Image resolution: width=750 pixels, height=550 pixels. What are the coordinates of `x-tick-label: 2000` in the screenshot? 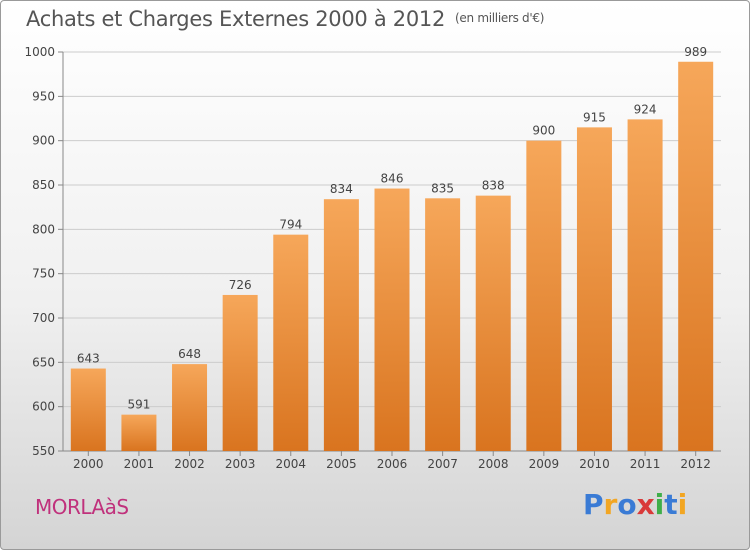 It's located at (88, 464).